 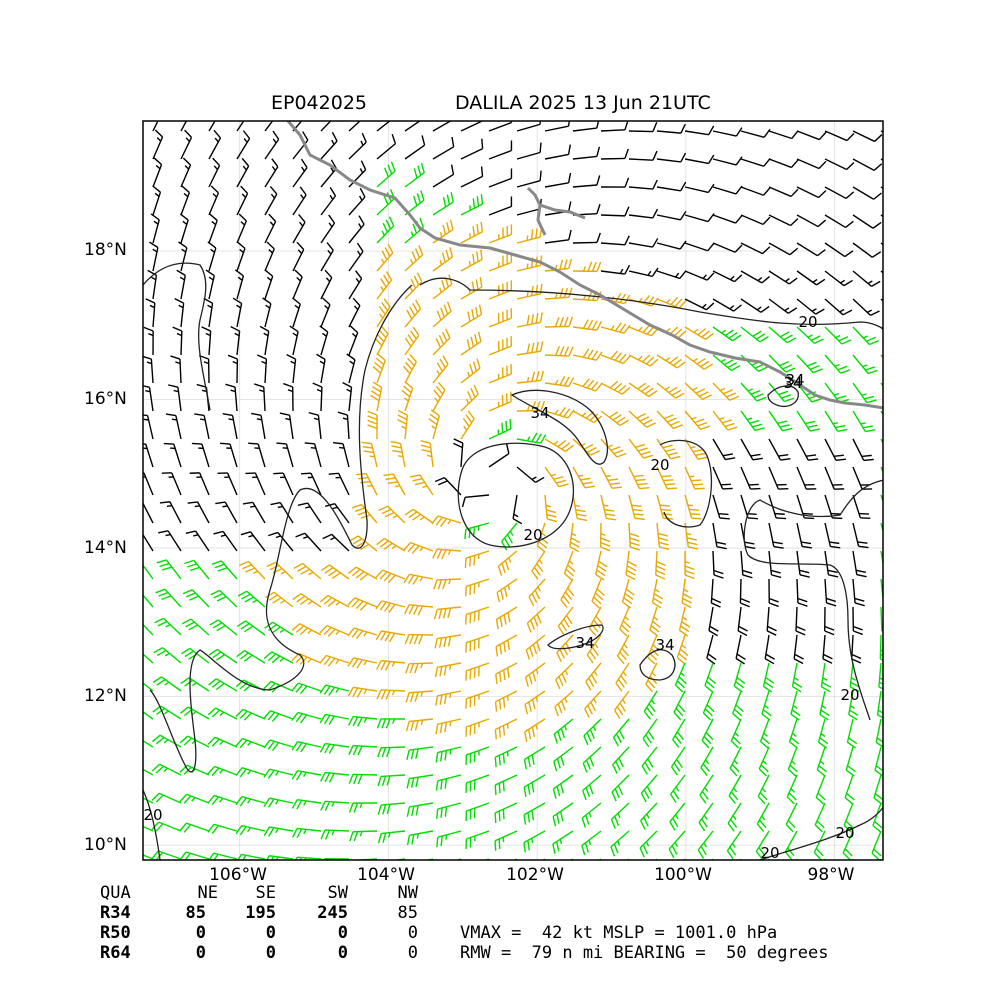 What do you see at coordinates (177, 336) in the screenshot?
I see `contour-20-nw` at bounding box center [177, 336].